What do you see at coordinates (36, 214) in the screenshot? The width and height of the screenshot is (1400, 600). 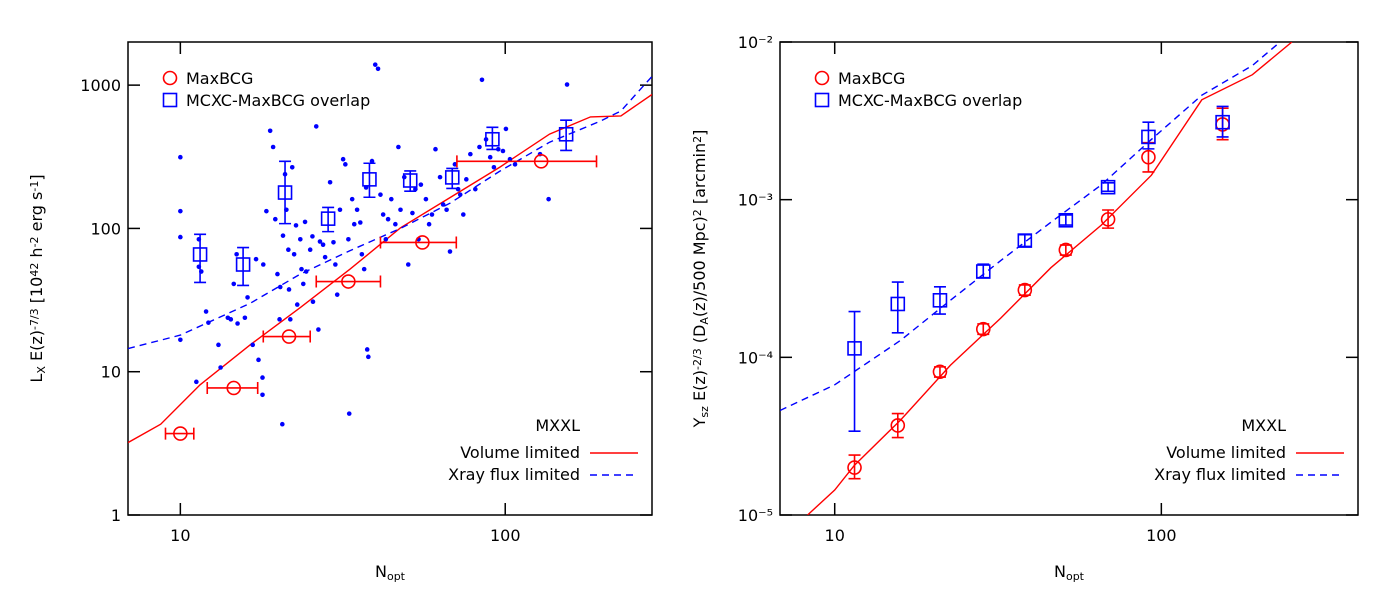 I see `y-axis-label-part: erg s` at bounding box center [36, 214].